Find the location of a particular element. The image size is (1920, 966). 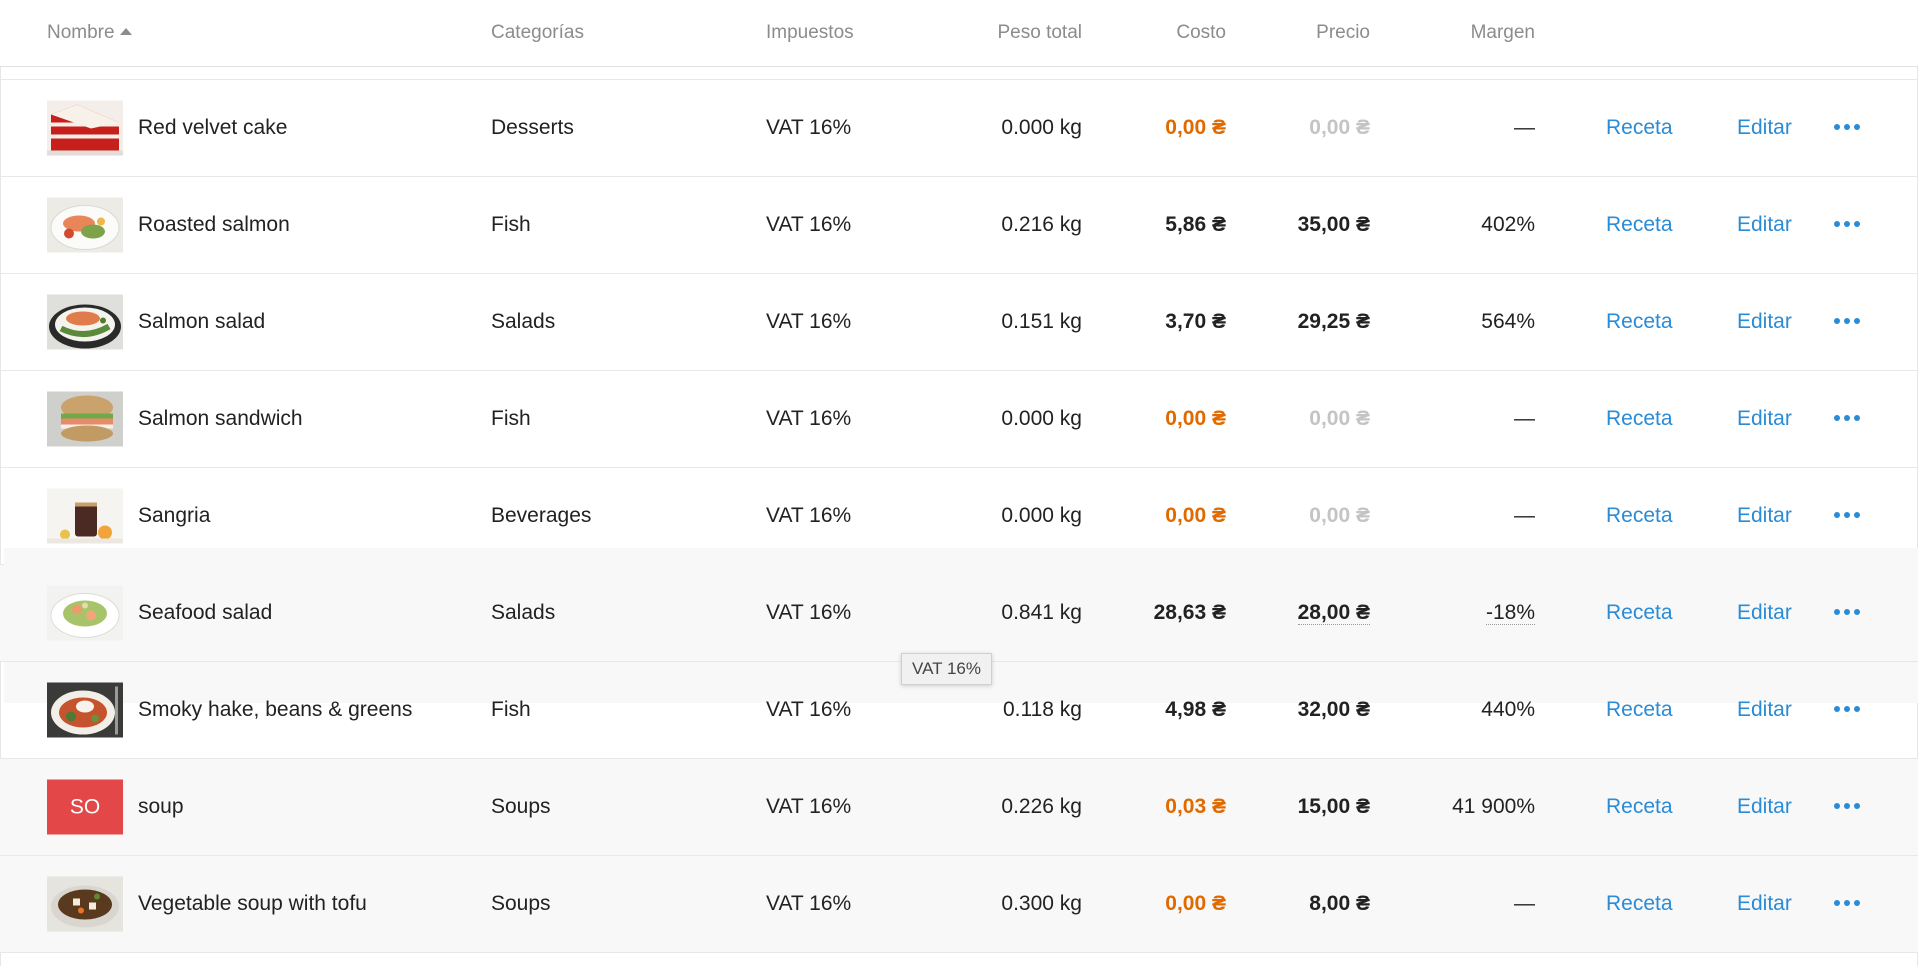

product-cost: 4,98 ₴ is located at coordinates (1195, 709).